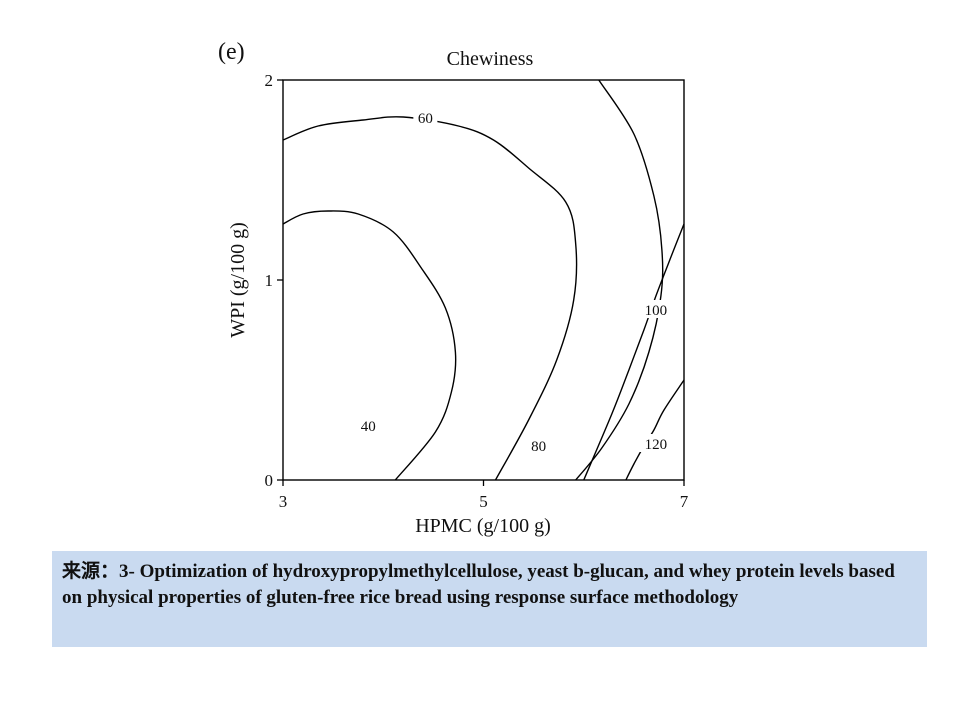 This screenshot has width=960, height=720. I want to click on chart-title: Chewiness, so click(490, 59).